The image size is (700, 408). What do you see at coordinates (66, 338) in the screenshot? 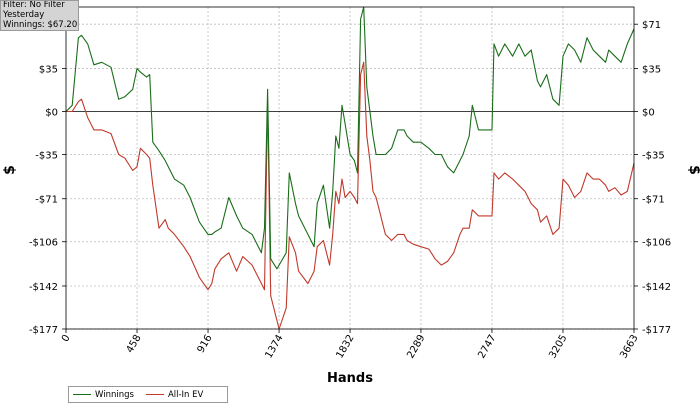
I see `x-tick-label: 0` at bounding box center [66, 338].